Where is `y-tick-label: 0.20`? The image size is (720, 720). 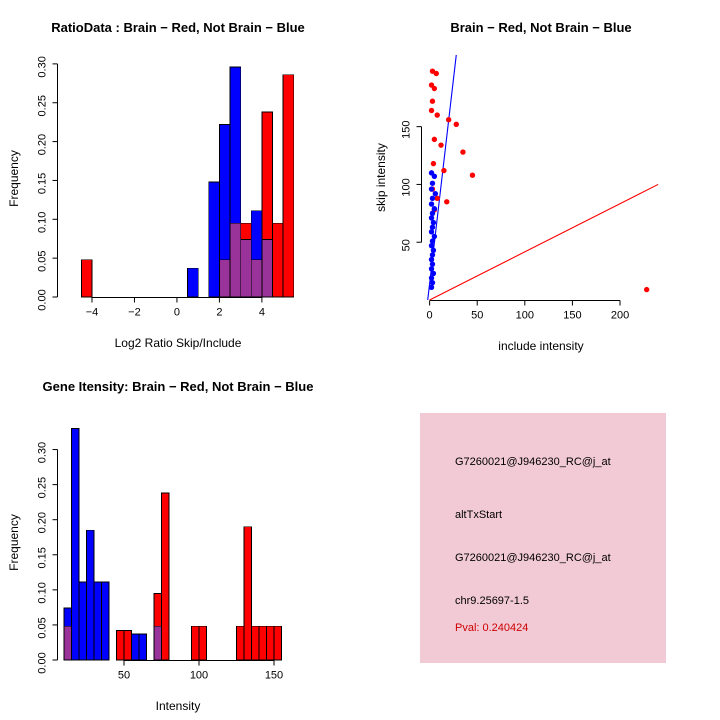
y-tick-label: 0.20 is located at coordinates (43, 522).